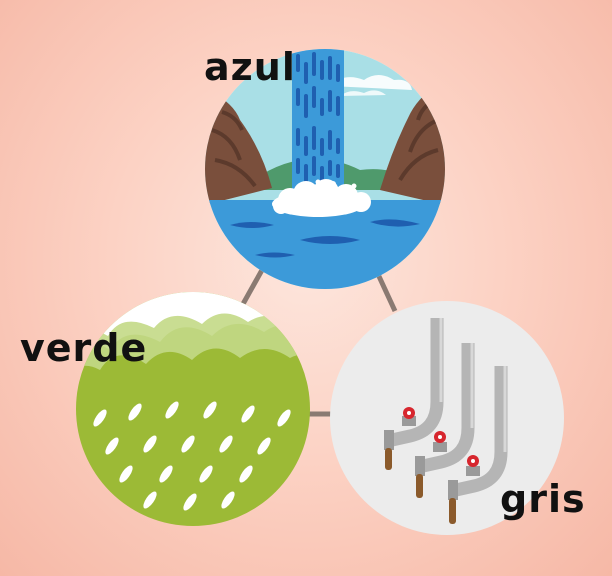 The image size is (612, 576). Describe the element at coordinates (84, 348) in the screenshot. I see `label-green: verde` at that location.